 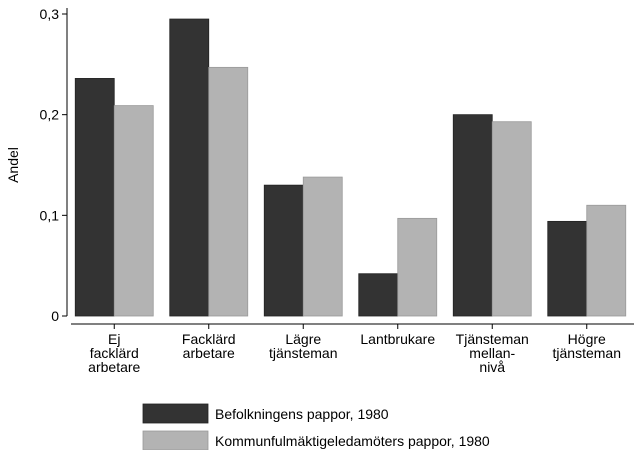 What do you see at coordinates (352, 441) in the screenshot?
I see `legend-label: Kommunfulmäktigeledamöters pappor, 1980` at bounding box center [352, 441].